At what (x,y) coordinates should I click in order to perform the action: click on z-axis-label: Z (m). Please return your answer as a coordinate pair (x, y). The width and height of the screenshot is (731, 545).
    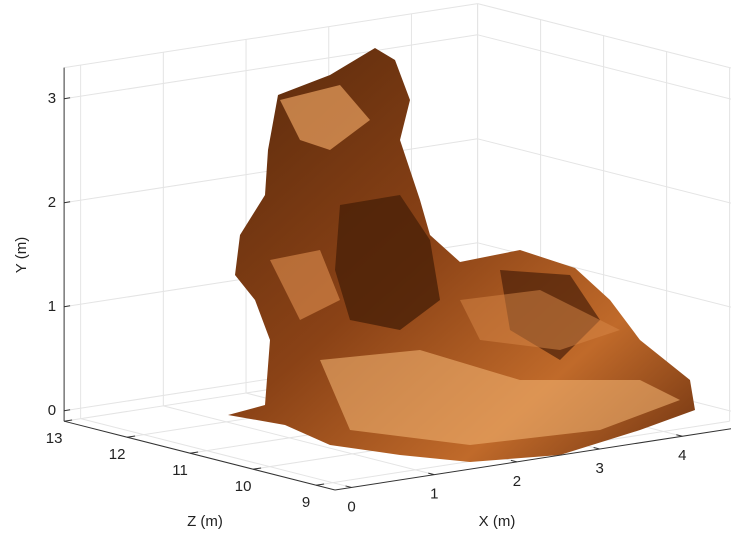
    Looking at the image, I should click on (205, 521).